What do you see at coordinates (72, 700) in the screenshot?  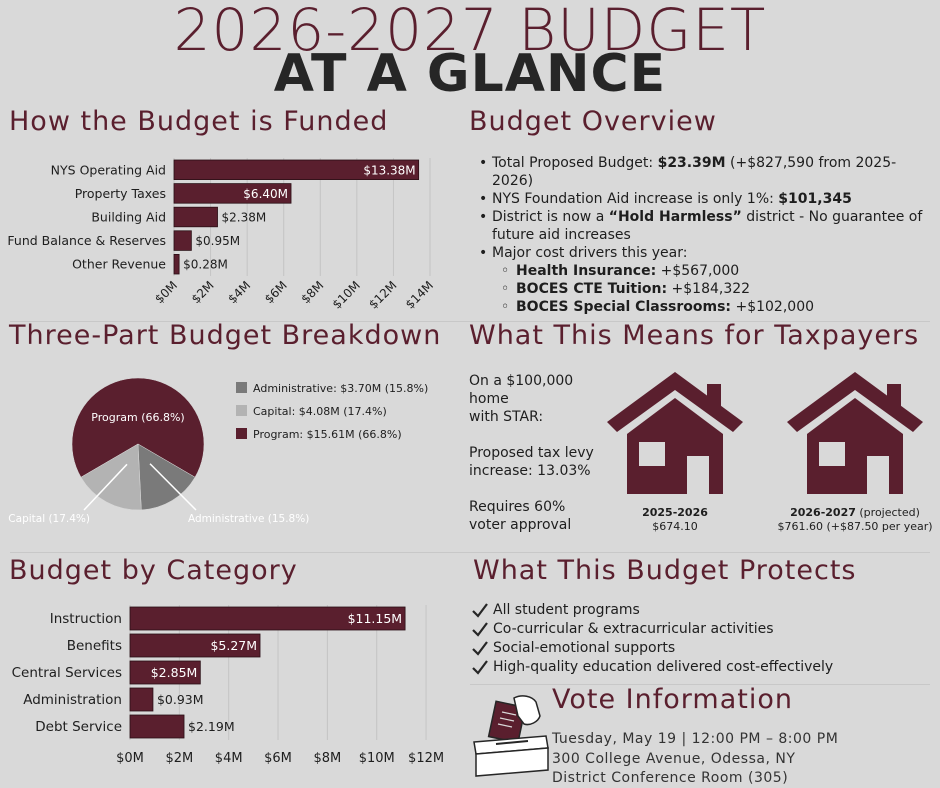 I see `category-label: Administration` at bounding box center [72, 700].